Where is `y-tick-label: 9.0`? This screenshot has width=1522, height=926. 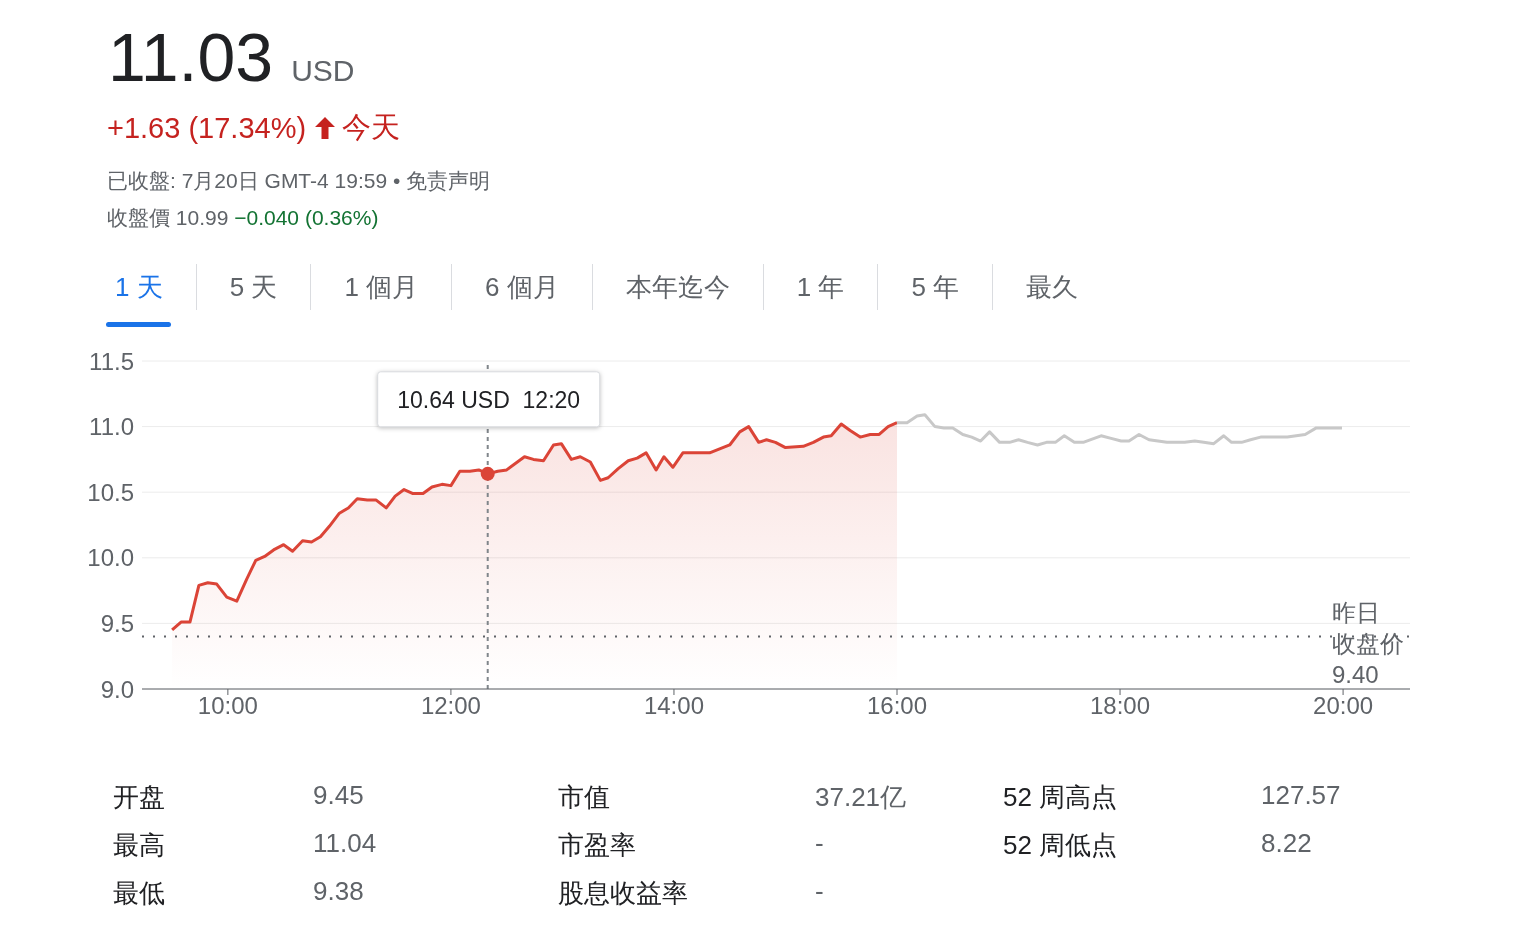
y-tick-label: 9.0 is located at coordinates (117, 689).